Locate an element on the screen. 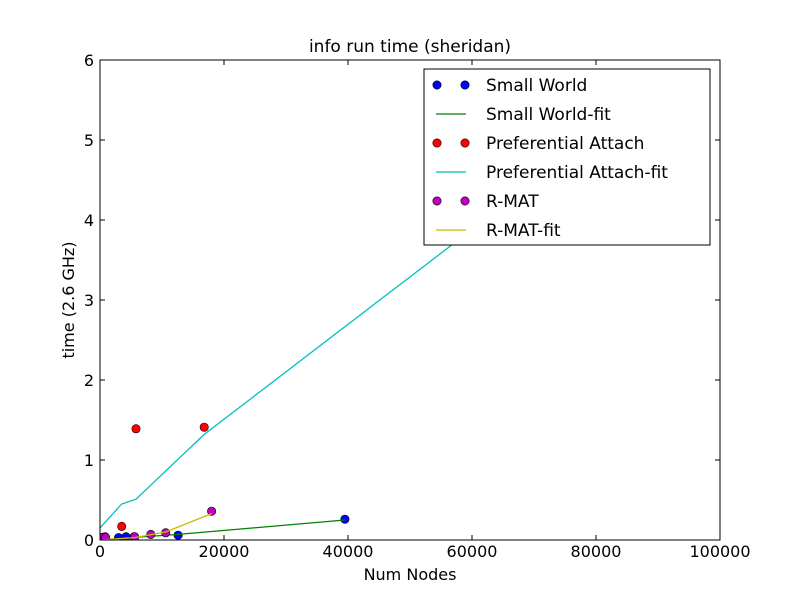 This screenshot has width=800, height=600. y-tick-label: 5 is located at coordinates (89, 140).